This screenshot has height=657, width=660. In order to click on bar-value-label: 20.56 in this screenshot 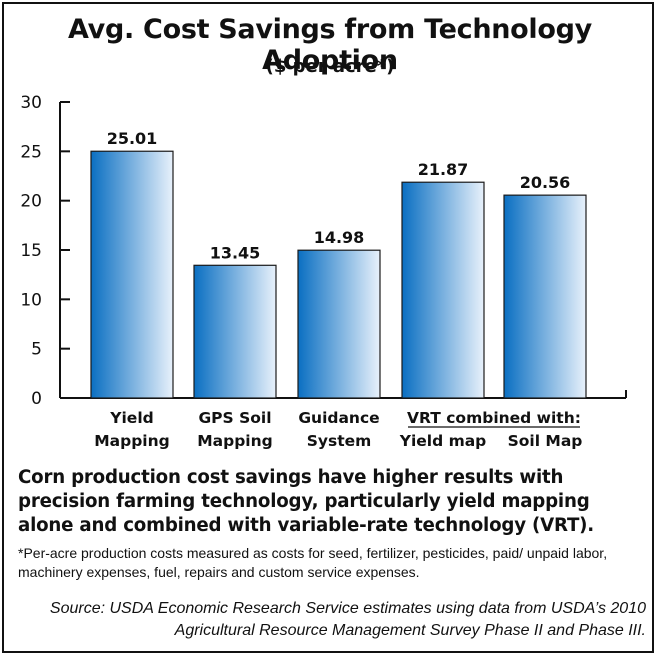, I will do `click(545, 182)`.